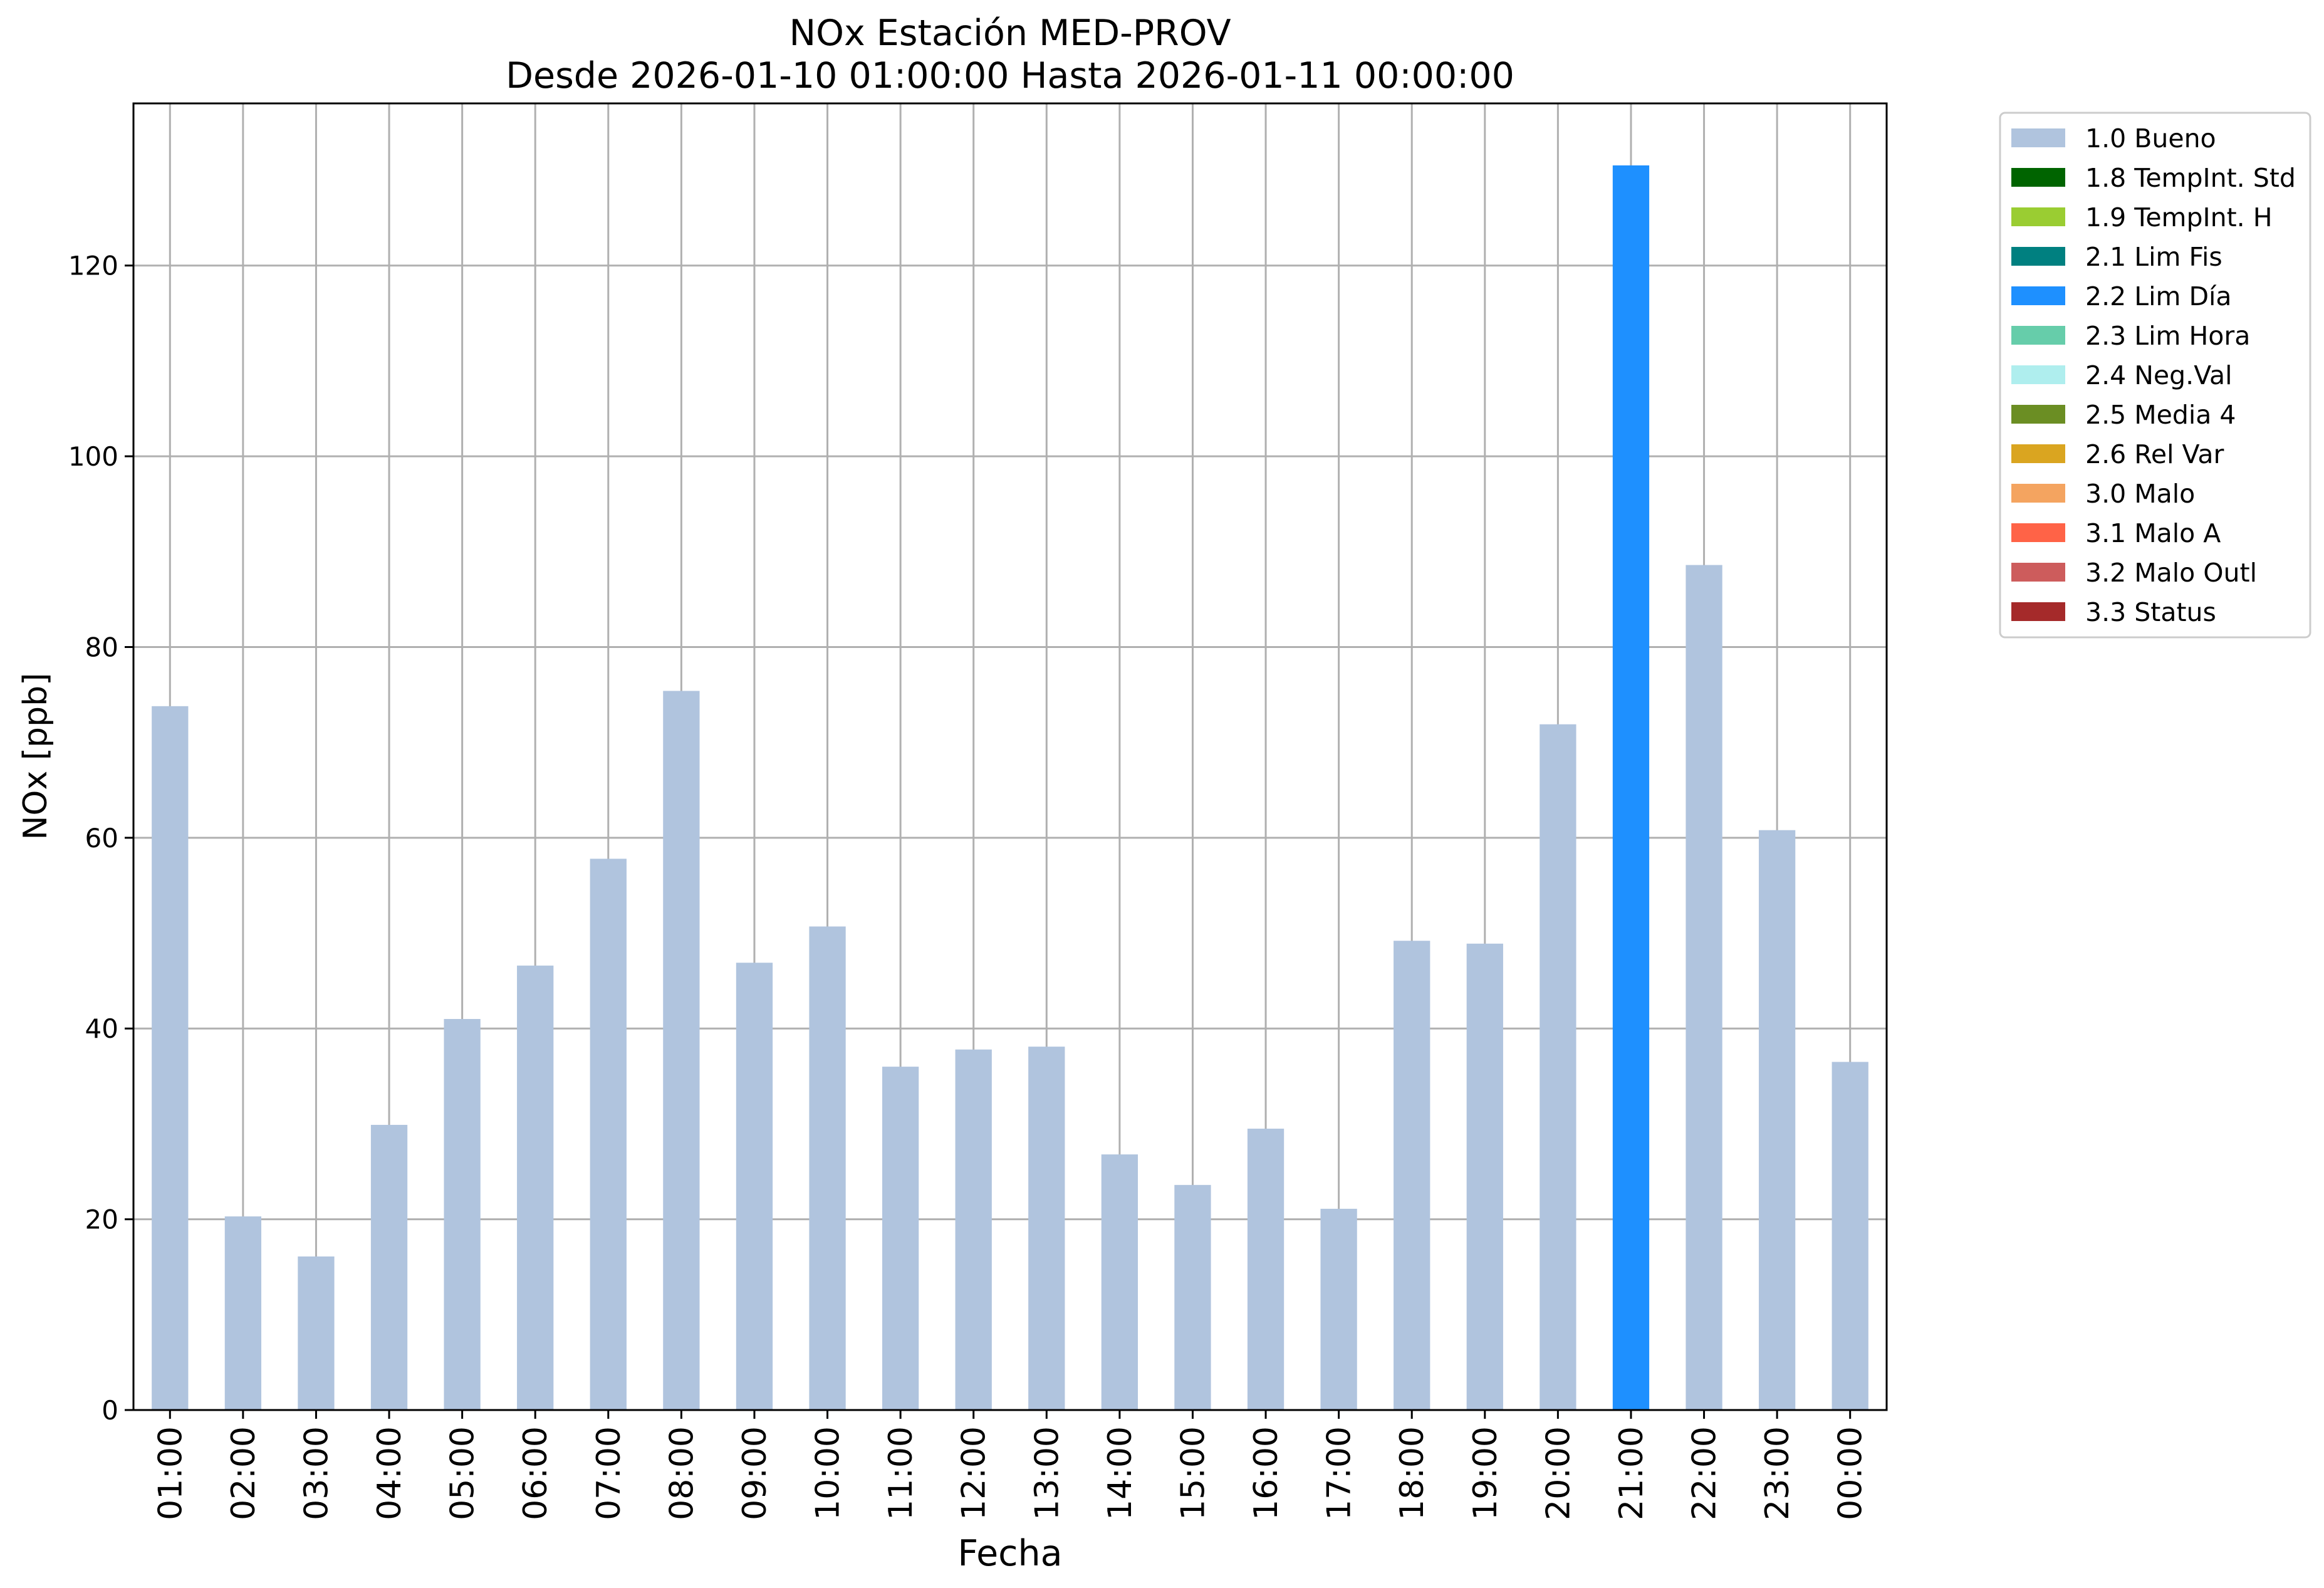 The image size is (2324, 1588). What do you see at coordinates (2153, 257) in the screenshot?
I see `legend-label: 2.1 Lim Fis` at bounding box center [2153, 257].